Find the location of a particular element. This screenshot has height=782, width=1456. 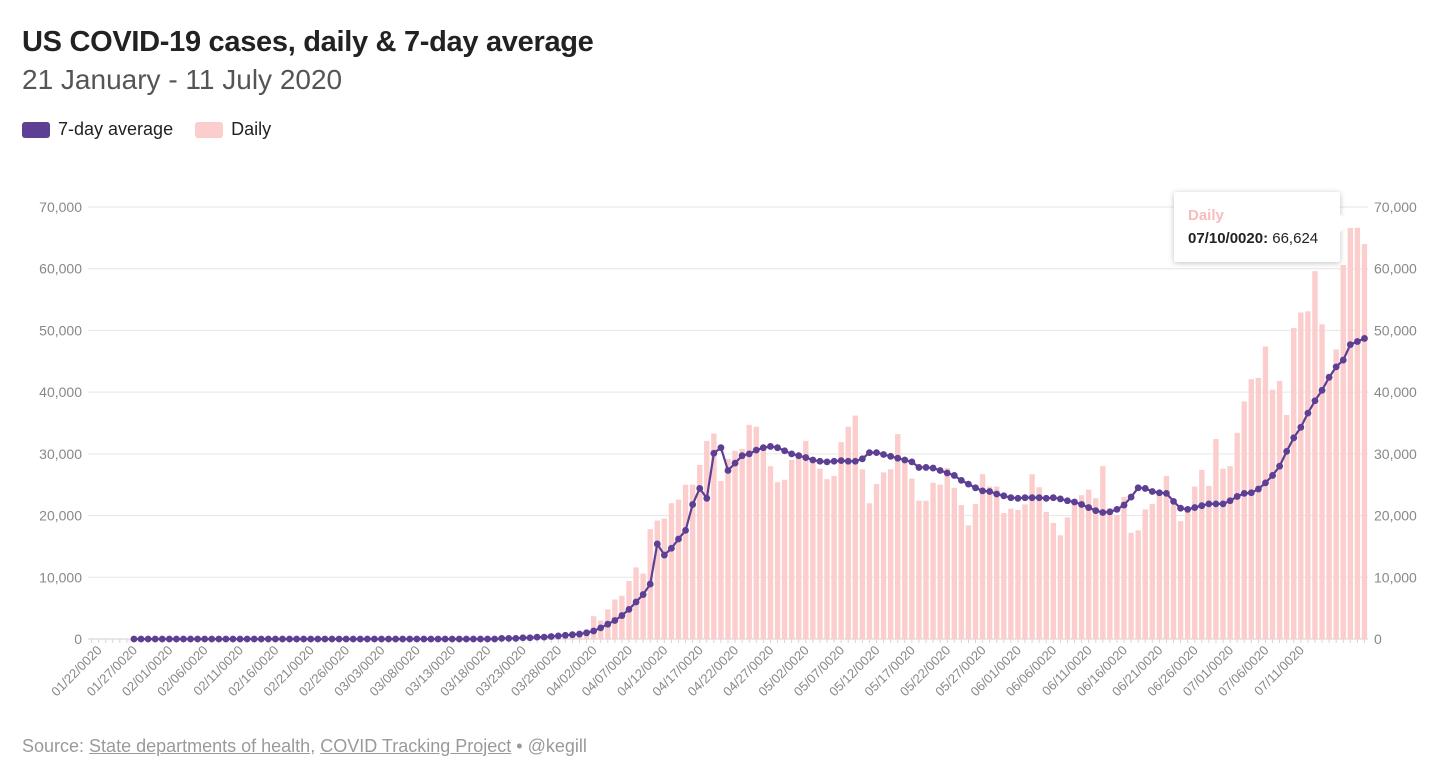

source-link-covid-tracking: COVID Tracking Project is located at coordinates (416, 746).